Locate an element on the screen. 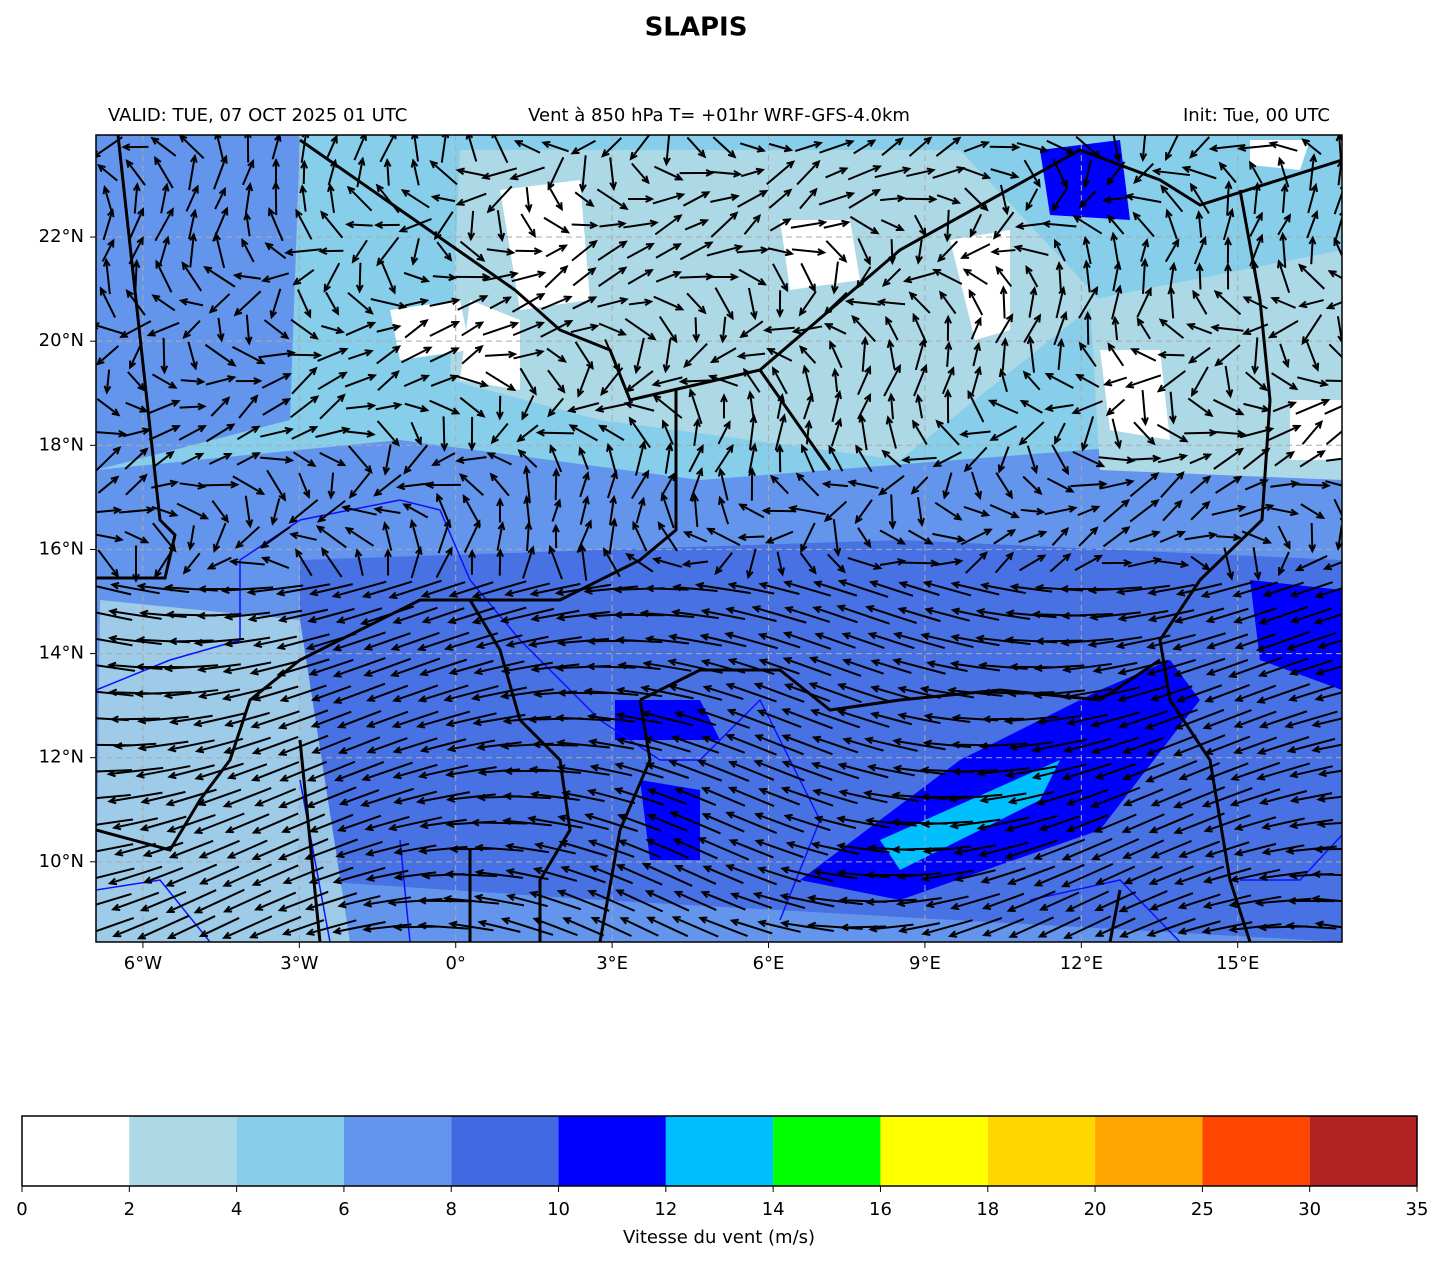 This screenshot has height=1264, width=1444. x-tick-label: 12°E is located at coordinates (1081, 963).